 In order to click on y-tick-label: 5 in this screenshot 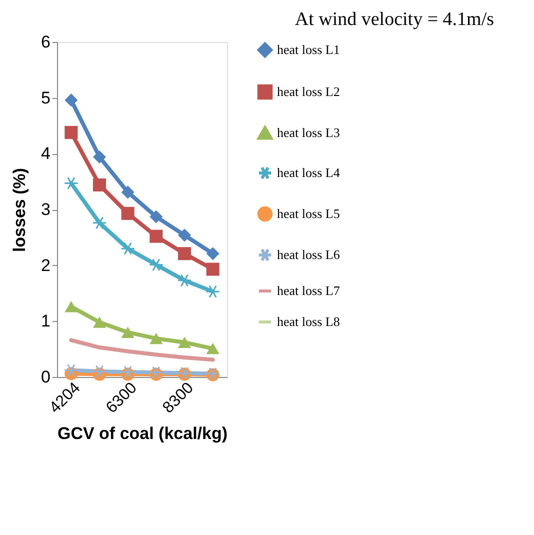, I will do `click(45, 98)`.